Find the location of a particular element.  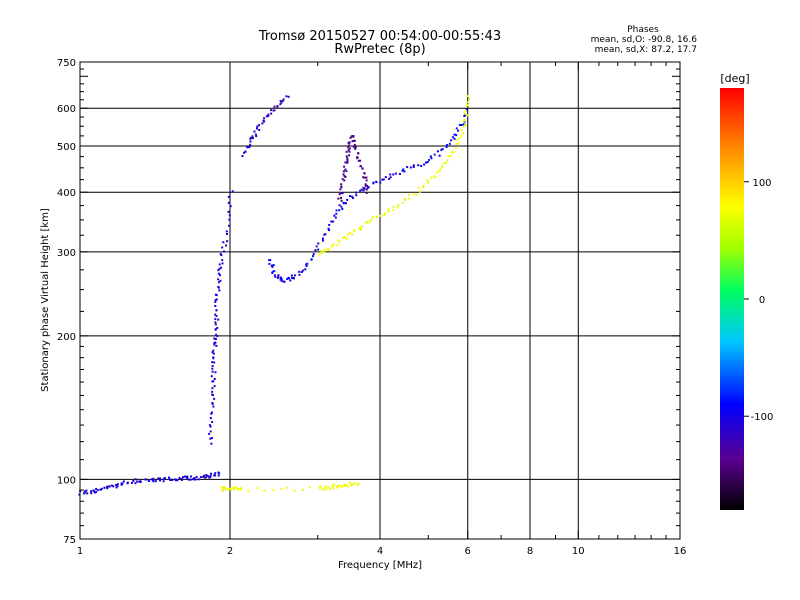

colorbar-ticks: 100 0 -100 is located at coordinates (758, 300).